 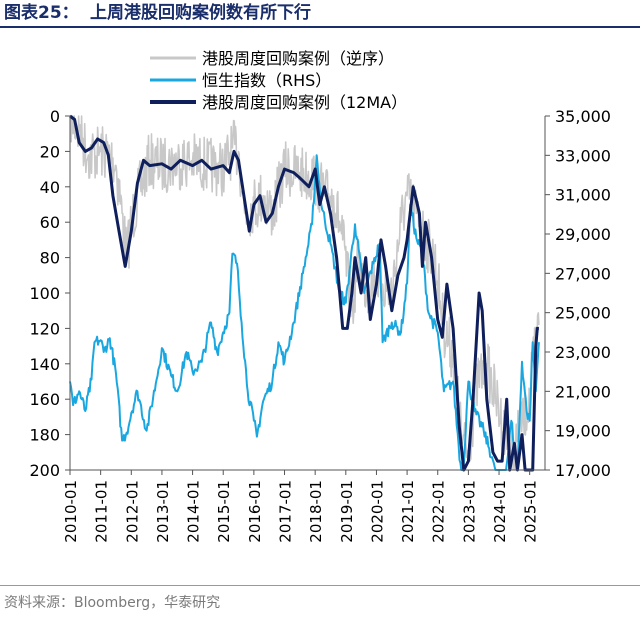 What do you see at coordinates (41, 13) in the screenshot?
I see `figure-label: 图表25：` at bounding box center [41, 13].